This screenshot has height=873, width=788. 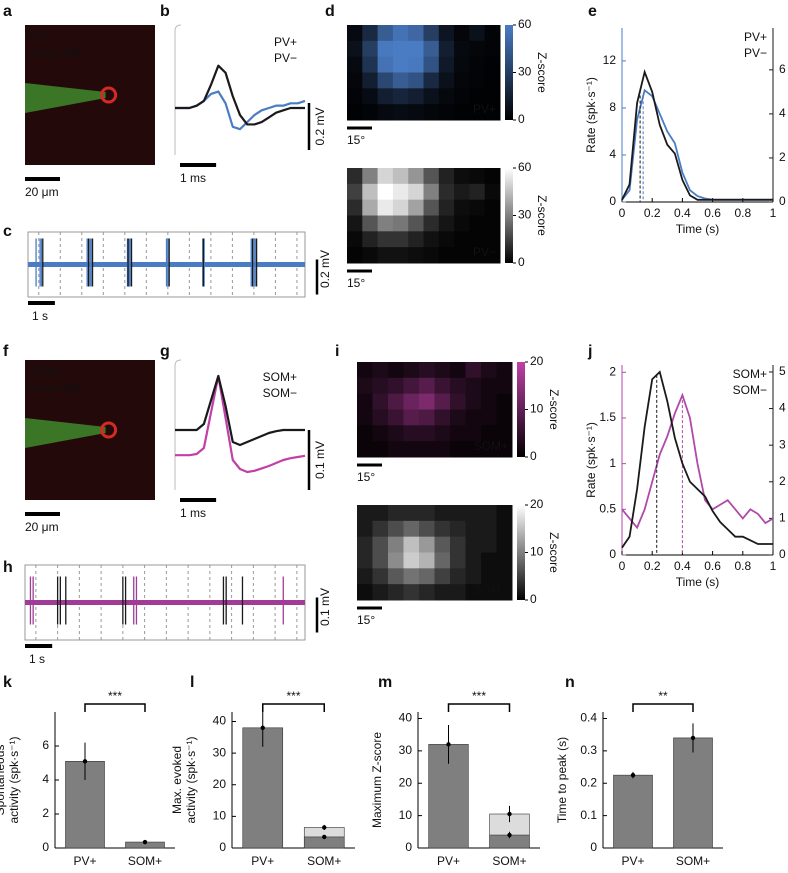 What do you see at coordinates (591, 460) in the screenshot?
I see `y-axis-label: Rate (spk·s⁻¹)` at bounding box center [591, 460].